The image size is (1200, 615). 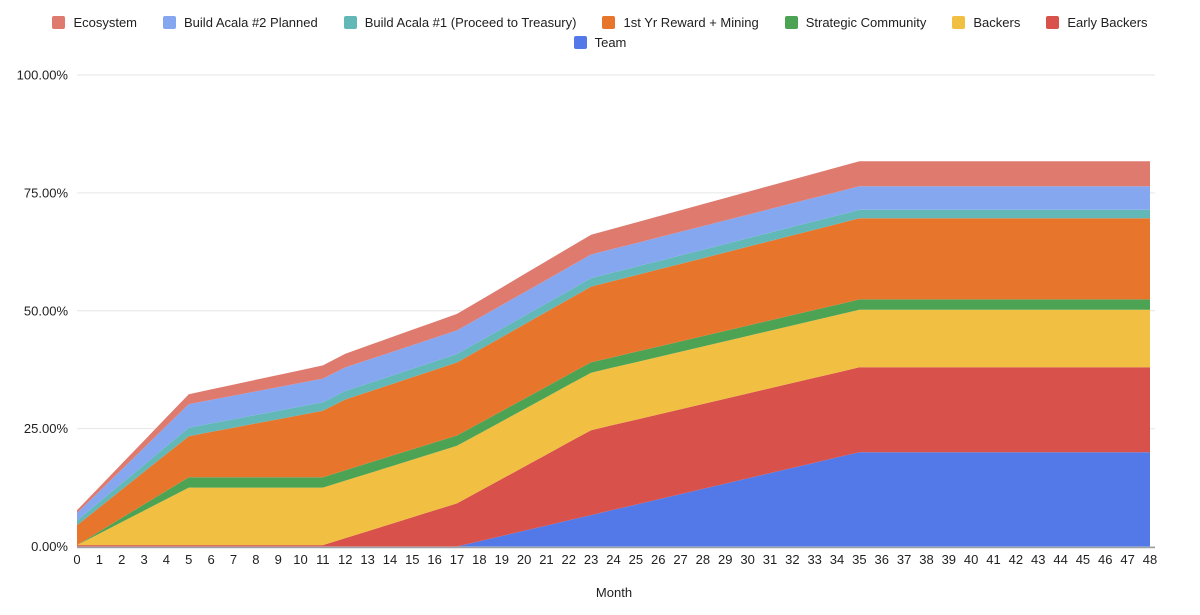 What do you see at coordinates (1083, 559) in the screenshot?
I see `x-axis-tick-label: 45` at bounding box center [1083, 559].